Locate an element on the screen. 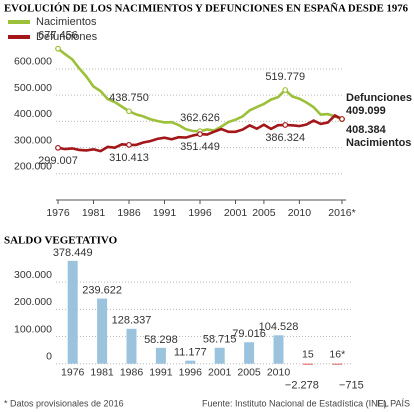 The image size is (414, 412). data-label: 378.449 is located at coordinates (73, 253).